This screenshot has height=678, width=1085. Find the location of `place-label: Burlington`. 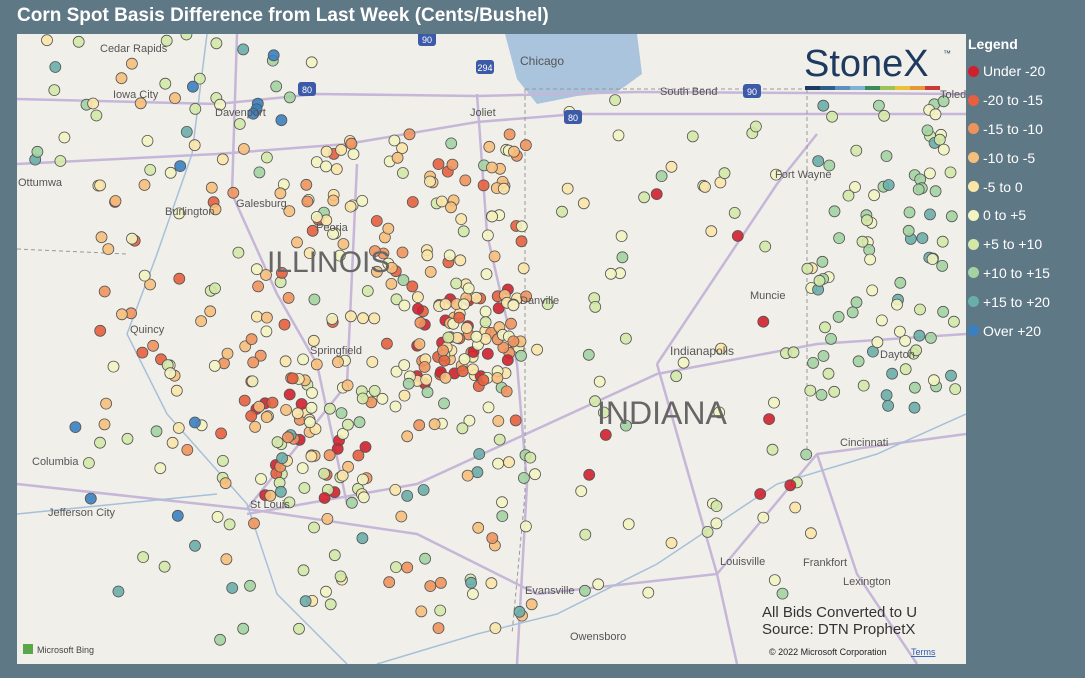

place-label: Burlington is located at coordinates (190, 212).